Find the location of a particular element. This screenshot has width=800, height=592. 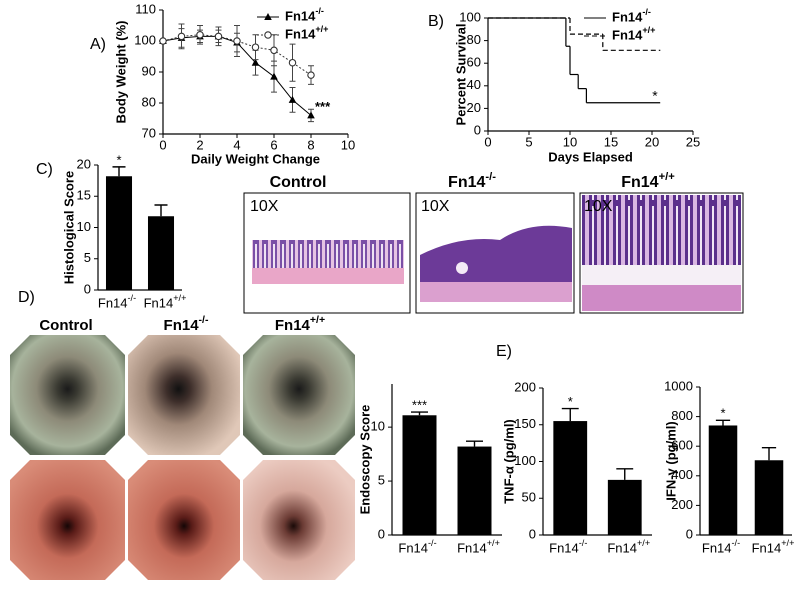

y-tick-label: 600 is located at coordinates (682, 445).